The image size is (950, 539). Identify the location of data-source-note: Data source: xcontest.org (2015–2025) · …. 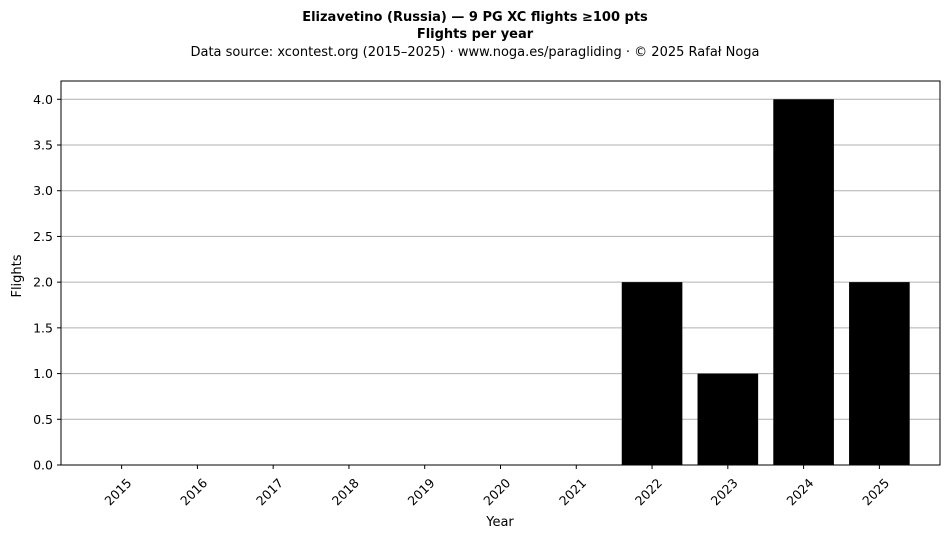
(474, 52).